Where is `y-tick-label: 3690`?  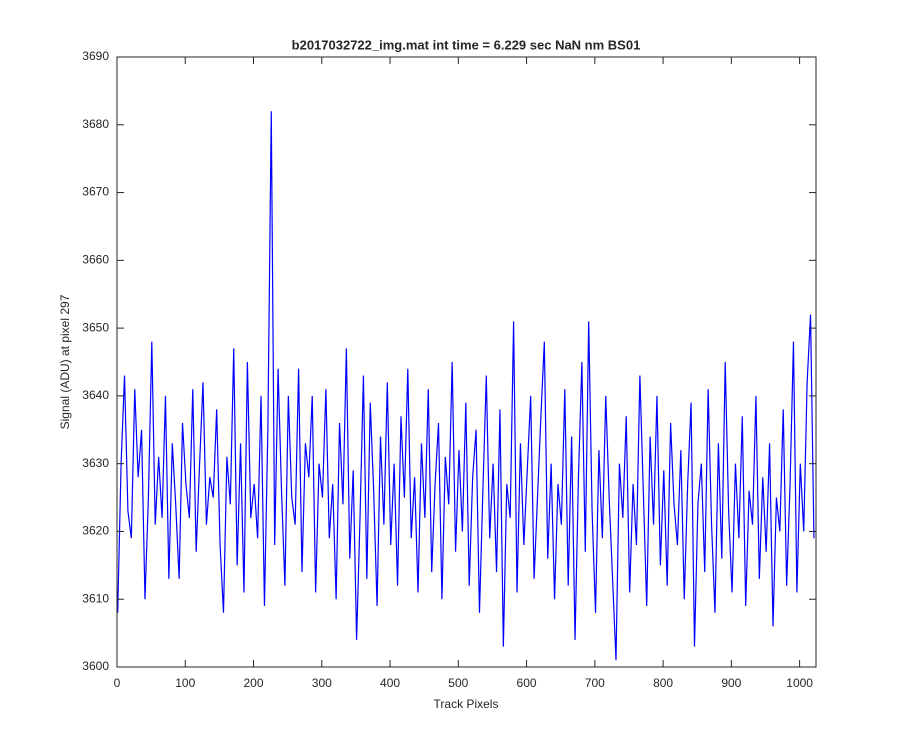
y-tick-label: 3690 is located at coordinates (95, 56).